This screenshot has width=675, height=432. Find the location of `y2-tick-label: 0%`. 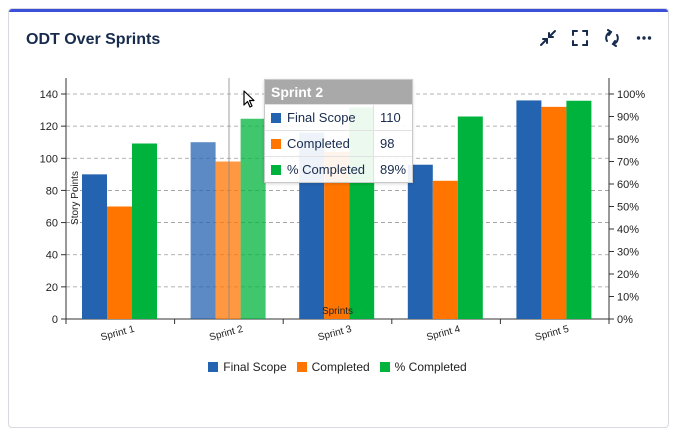

y2-tick-label: 0% is located at coordinates (625, 320).